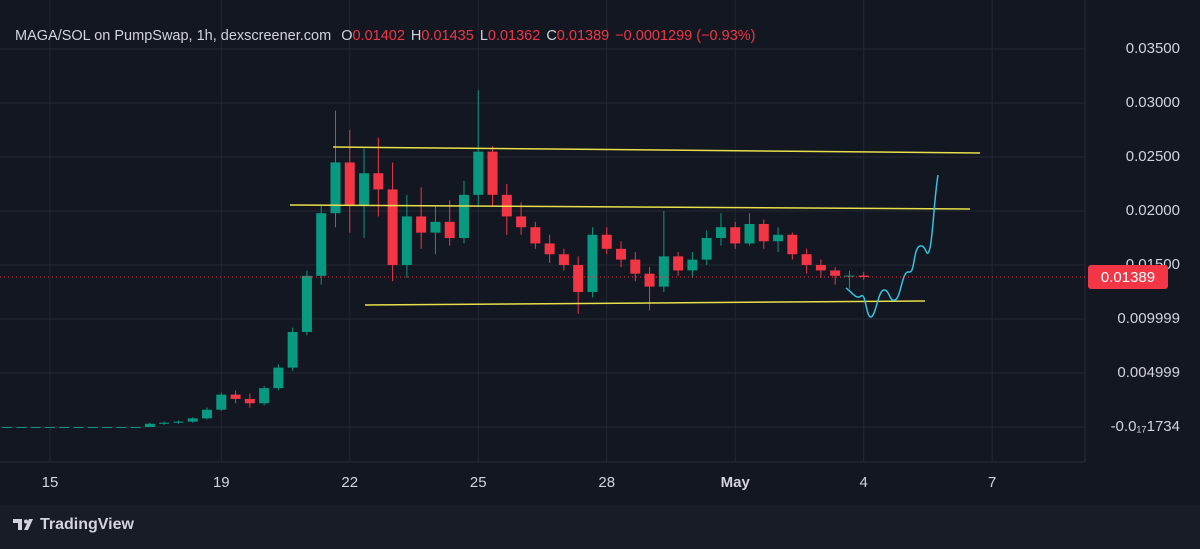 This screenshot has height=549, width=1200. Describe the element at coordinates (1153, 48) in the screenshot. I see `y-tick-label: 0.03500` at that location.